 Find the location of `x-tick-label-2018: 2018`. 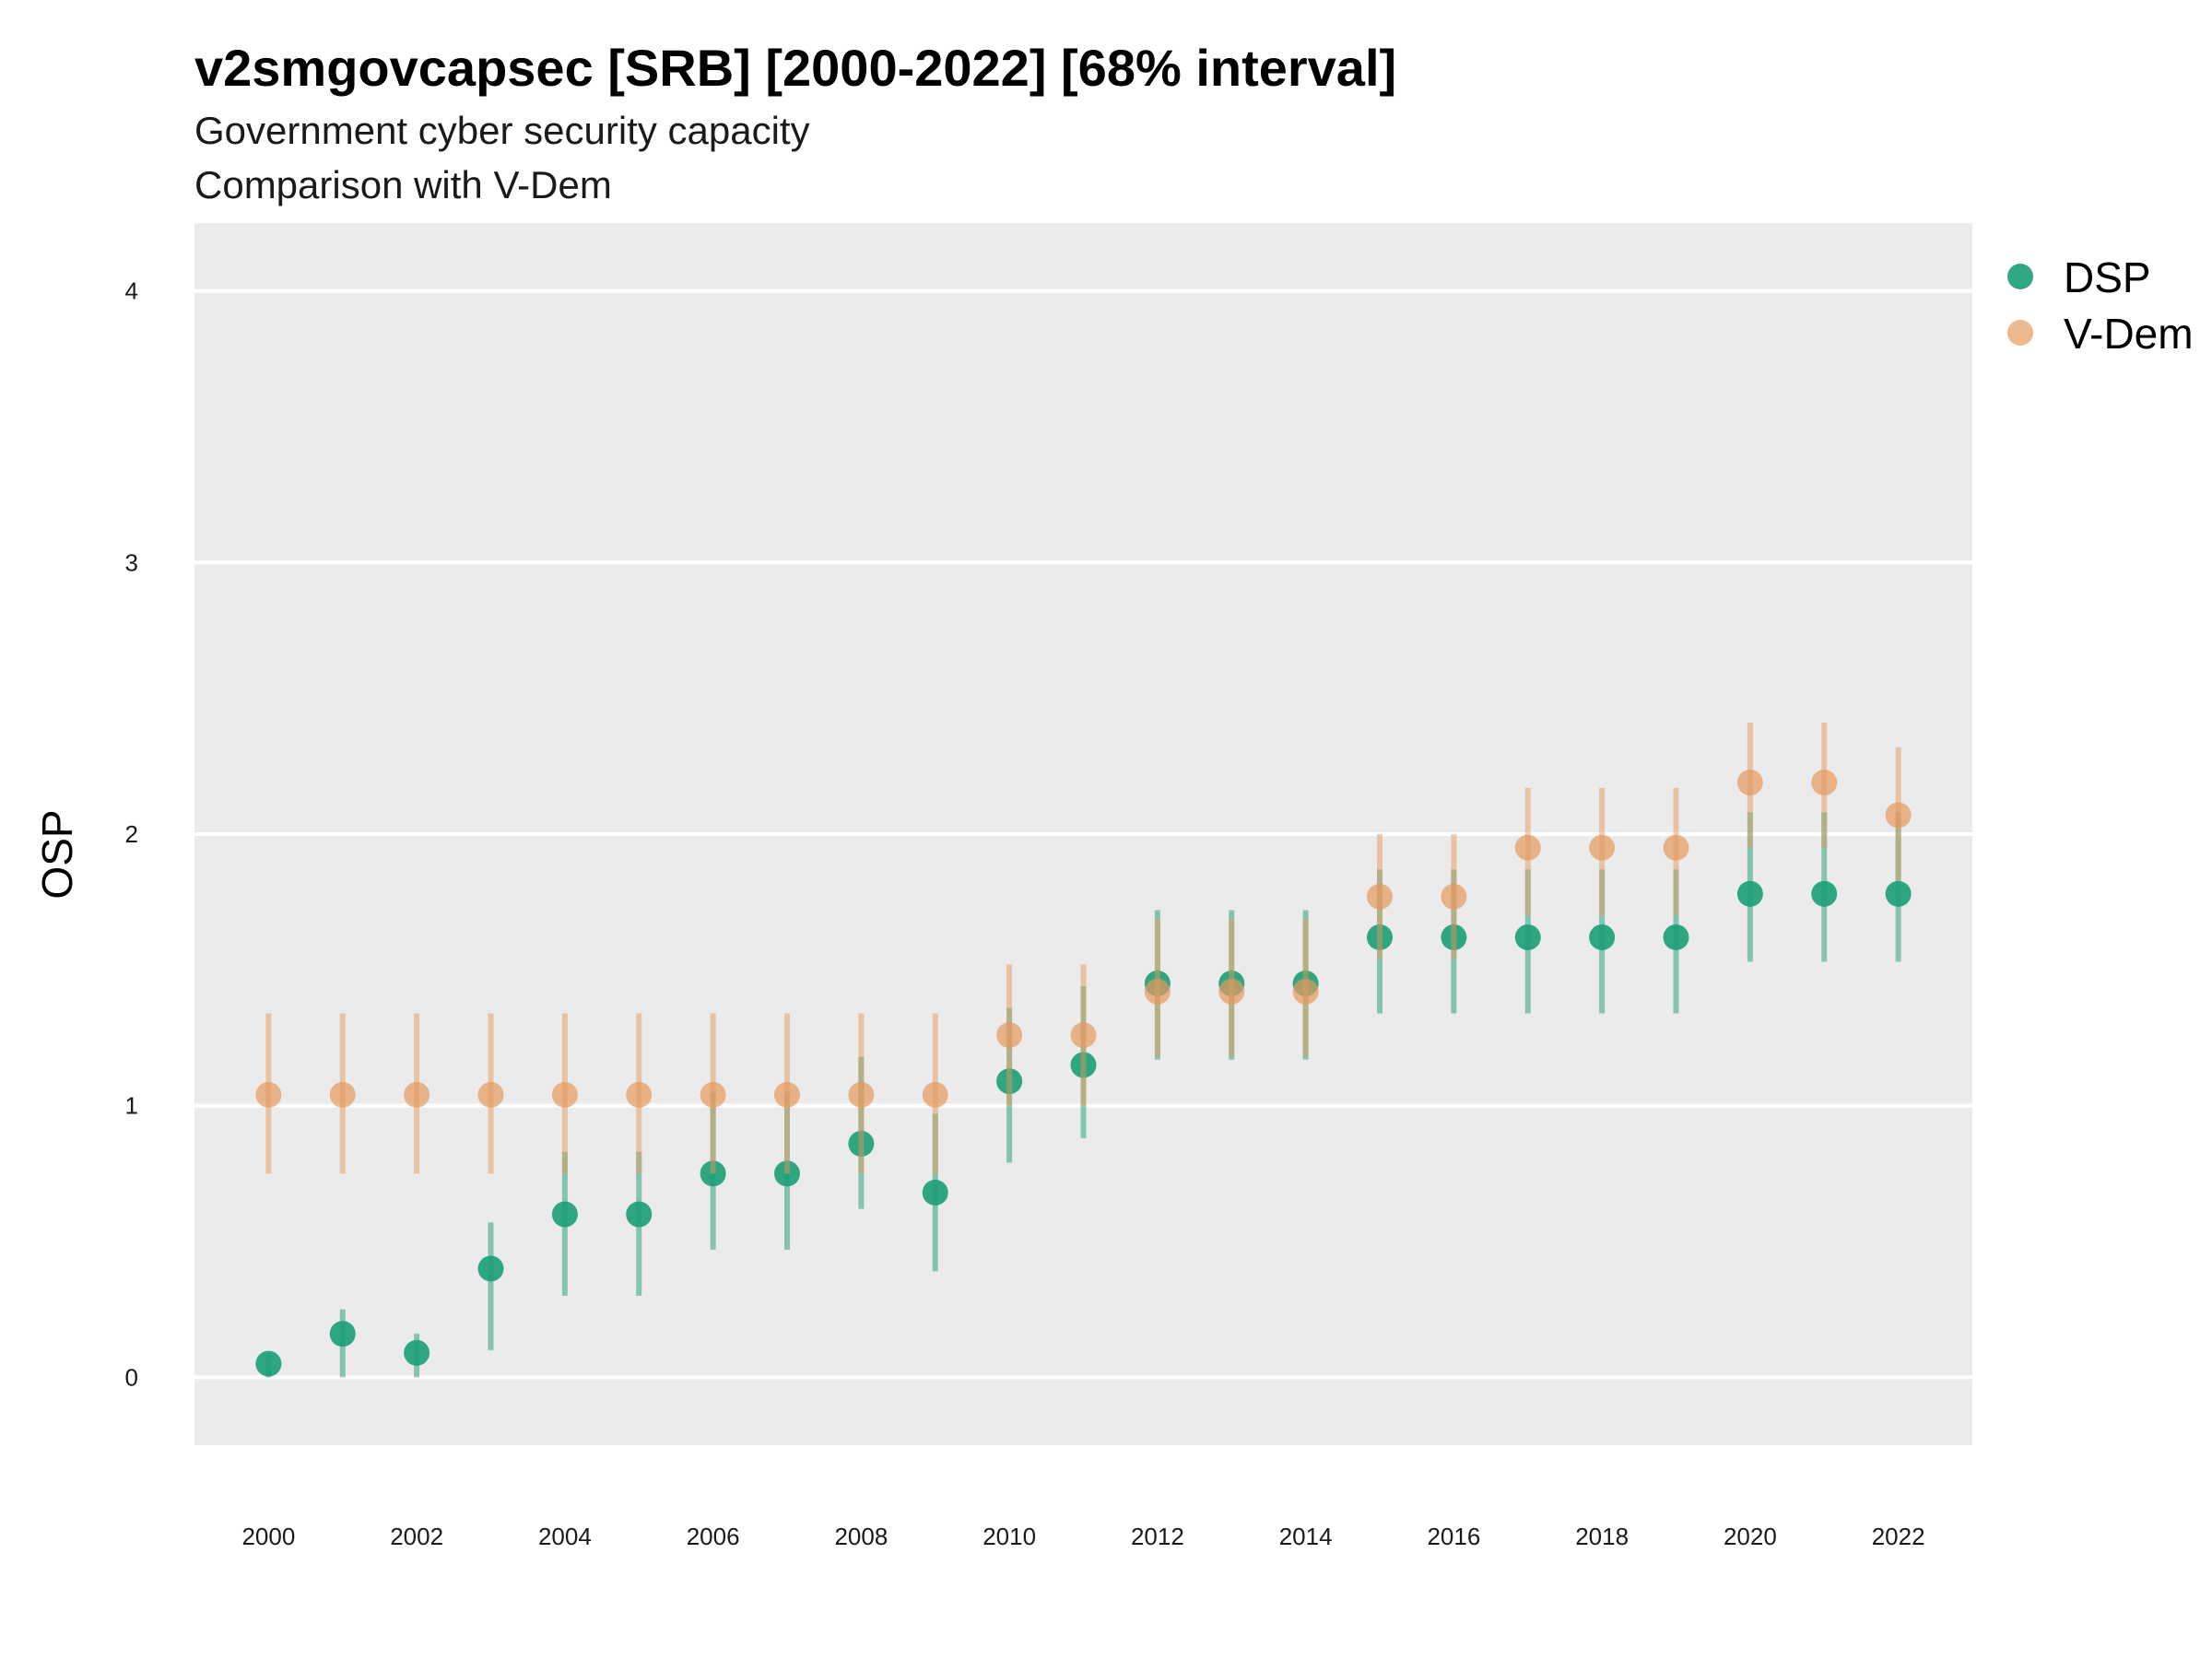

x-tick-label-2018: 2018 is located at coordinates (1602, 1536).